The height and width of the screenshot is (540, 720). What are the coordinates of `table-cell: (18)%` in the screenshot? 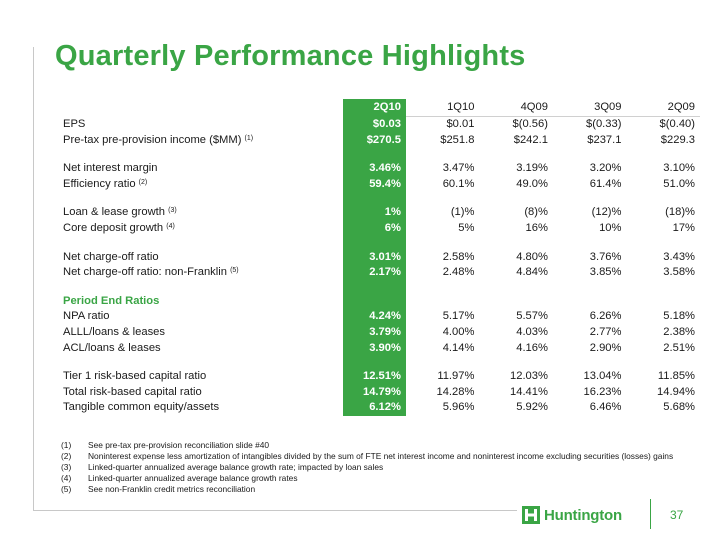 It's located at (680, 212).